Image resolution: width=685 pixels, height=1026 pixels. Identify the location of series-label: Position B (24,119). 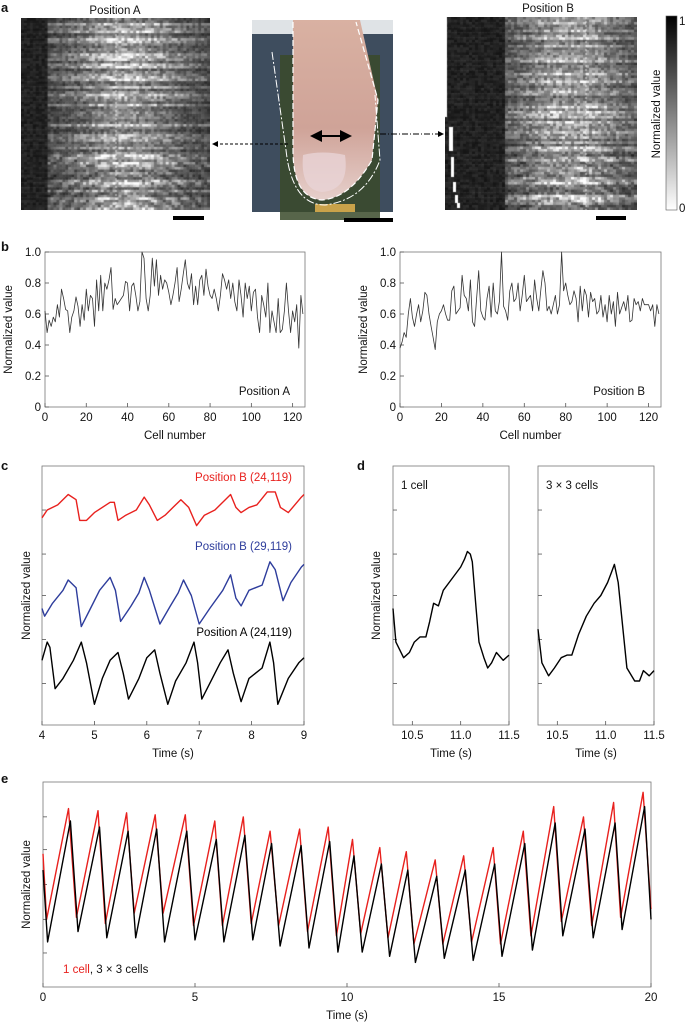
(243, 478).